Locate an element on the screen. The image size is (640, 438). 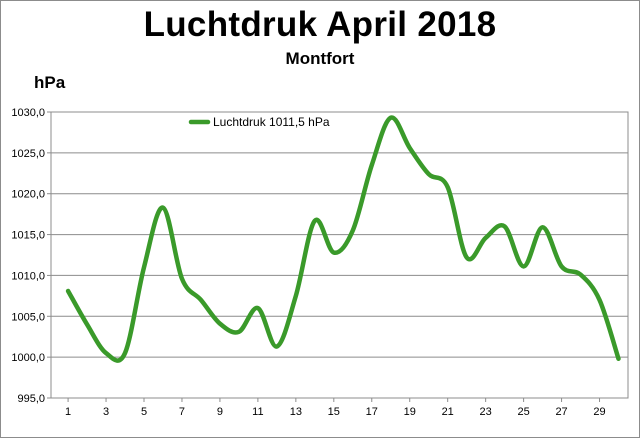
x-tick-label: 25 is located at coordinates (523, 412).